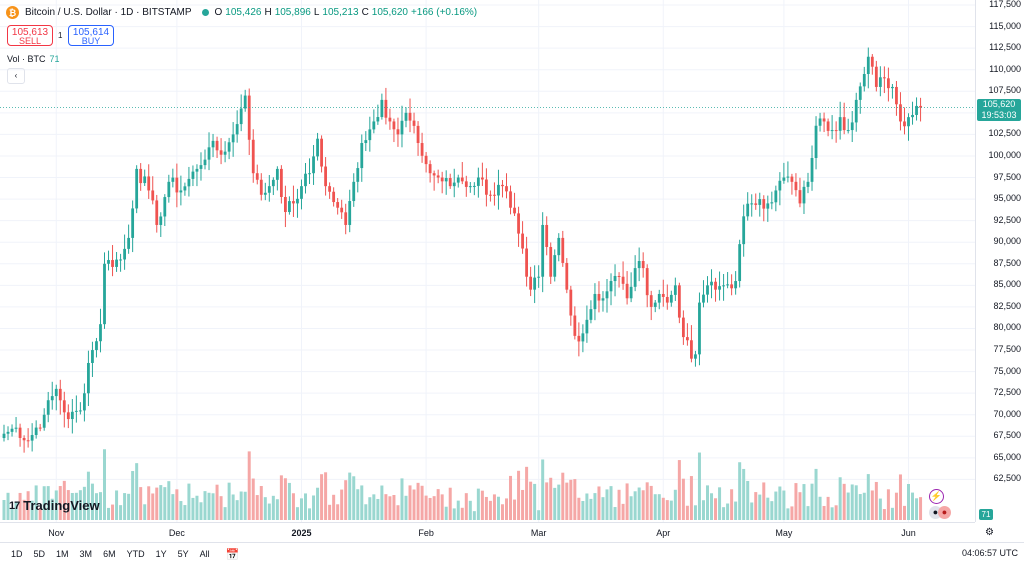 The image size is (1024, 565). I want to click on range-button-5y: 5Y, so click(183, 554).